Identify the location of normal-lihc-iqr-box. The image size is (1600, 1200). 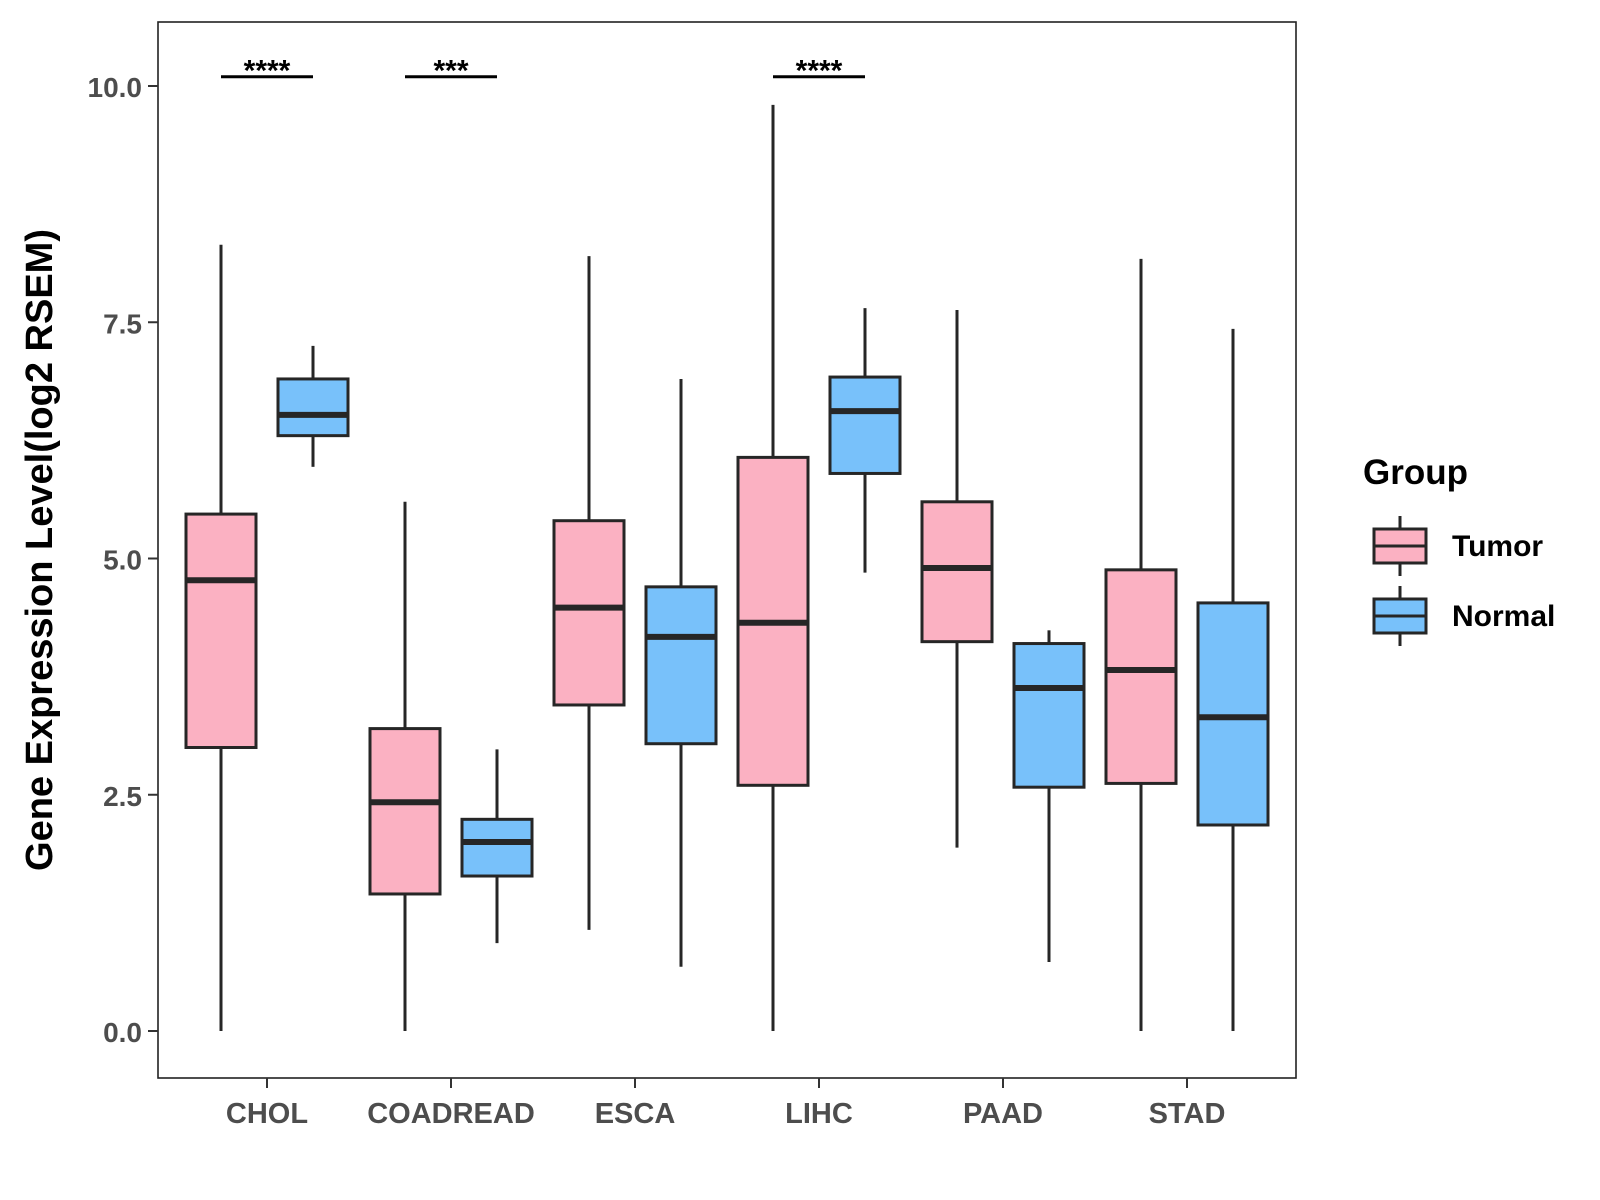
(865, 425).